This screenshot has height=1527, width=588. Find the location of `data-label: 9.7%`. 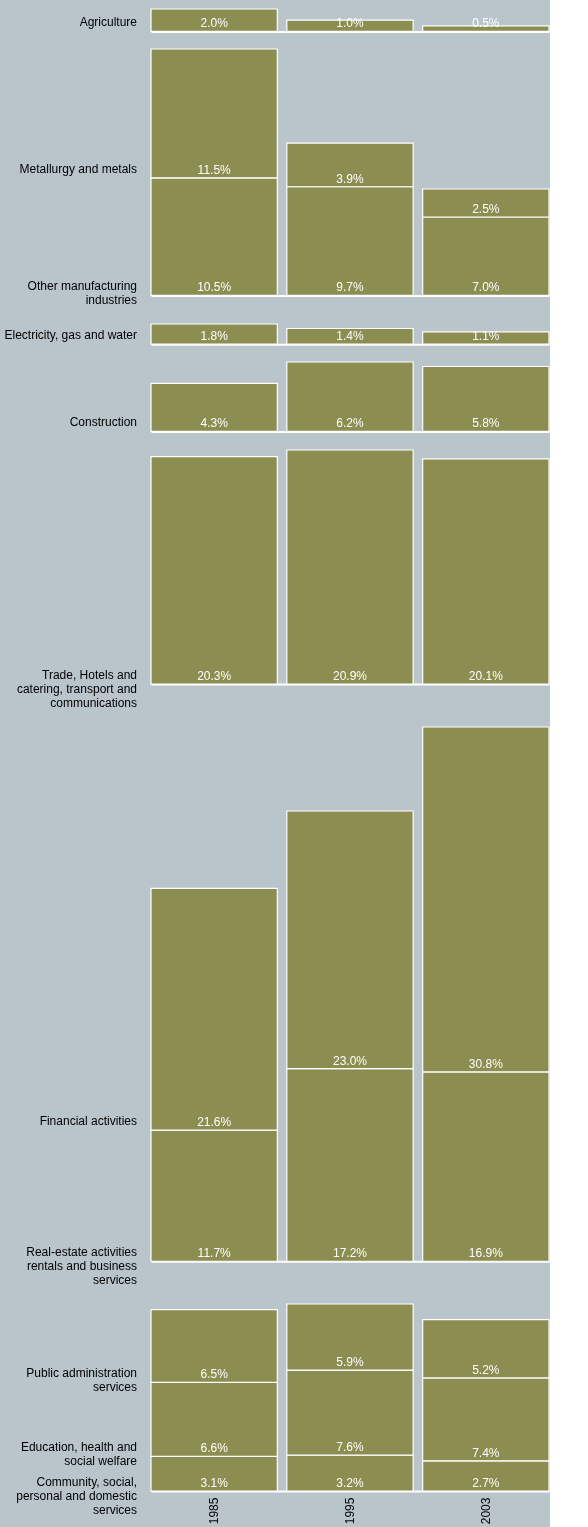

data-label: 9.7% is located at coordinates (350, 287).